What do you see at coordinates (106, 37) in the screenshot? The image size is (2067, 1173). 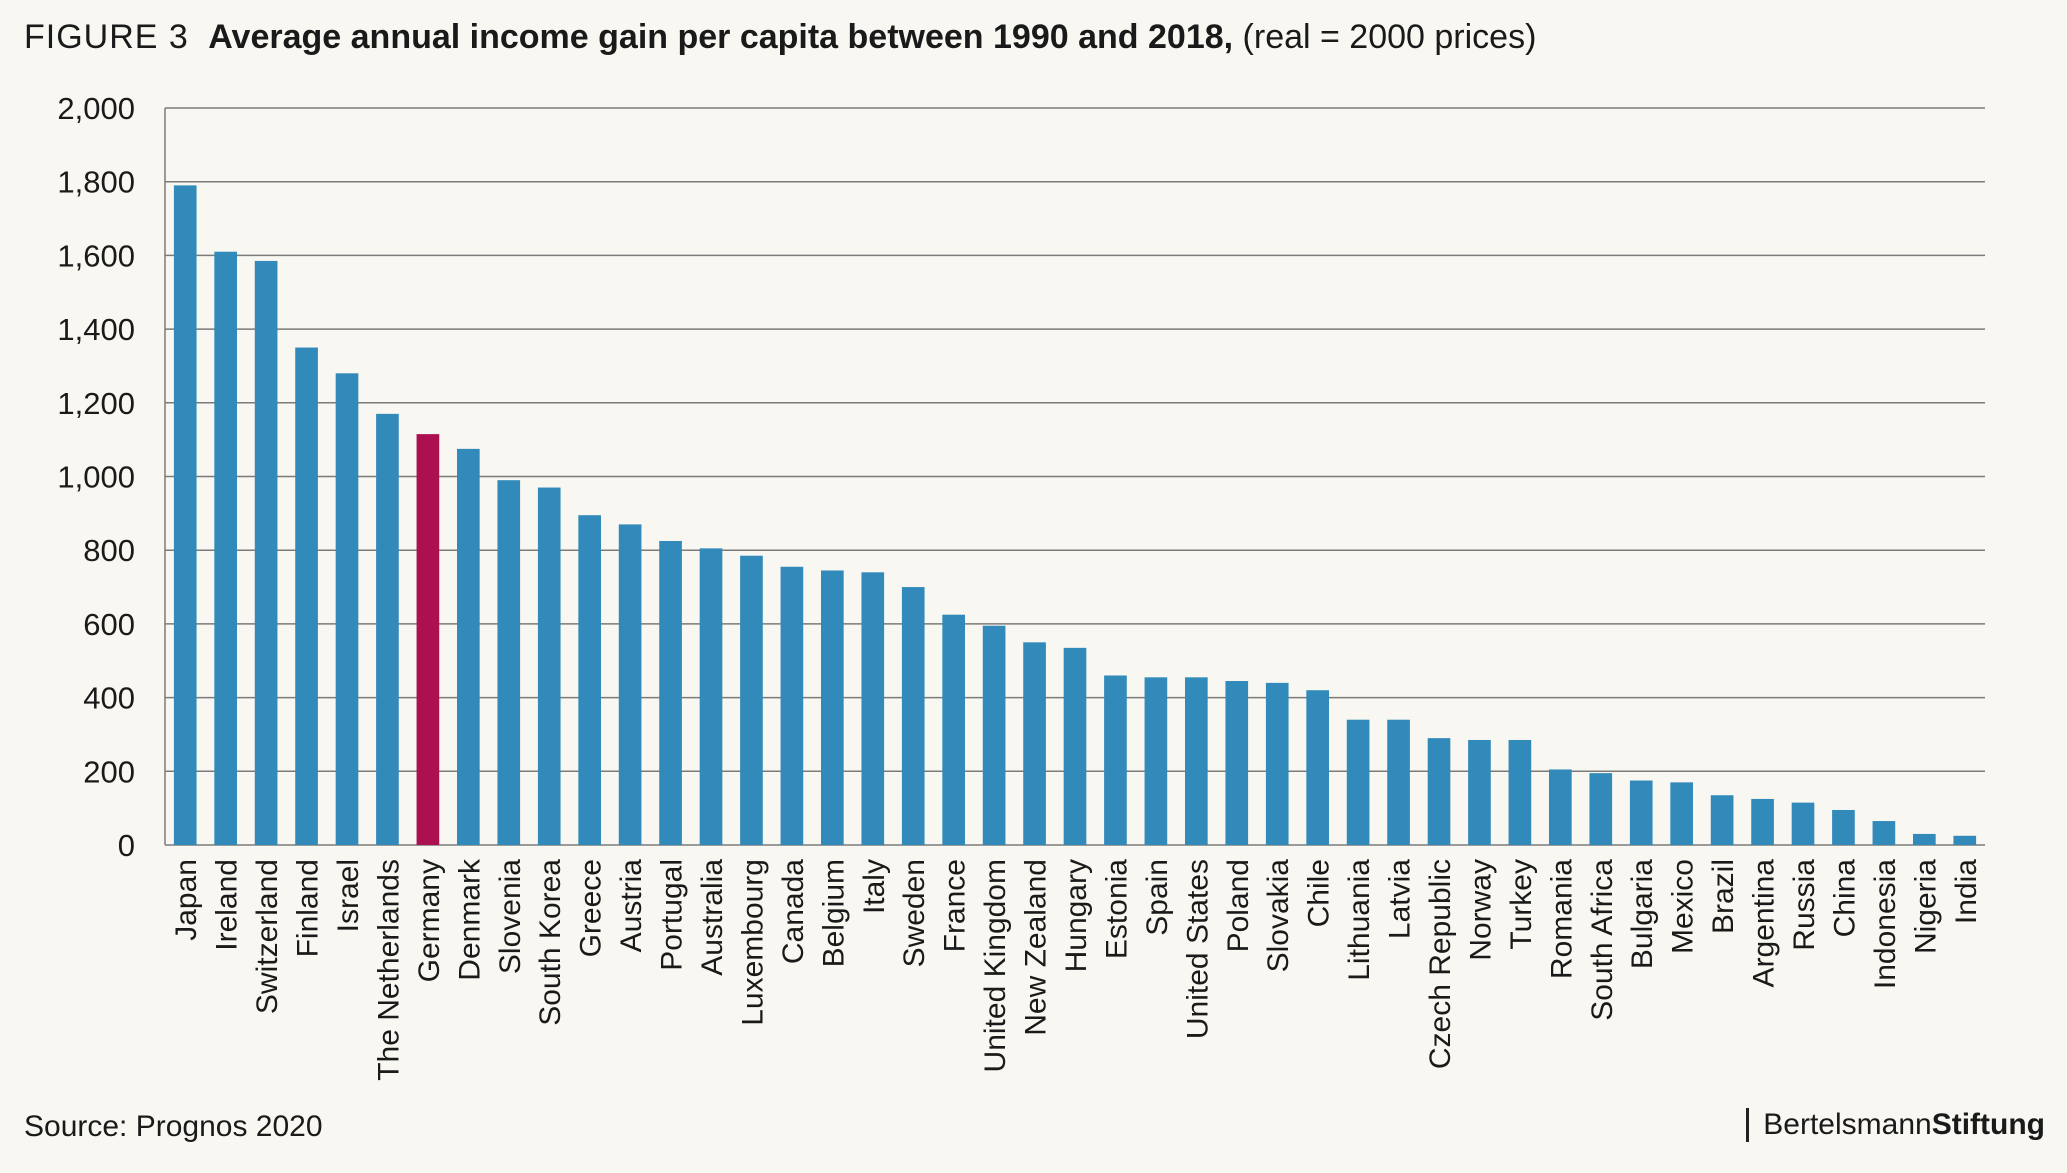 I see `figure-label: FIGURE 3` at bounding box center [106, 37].